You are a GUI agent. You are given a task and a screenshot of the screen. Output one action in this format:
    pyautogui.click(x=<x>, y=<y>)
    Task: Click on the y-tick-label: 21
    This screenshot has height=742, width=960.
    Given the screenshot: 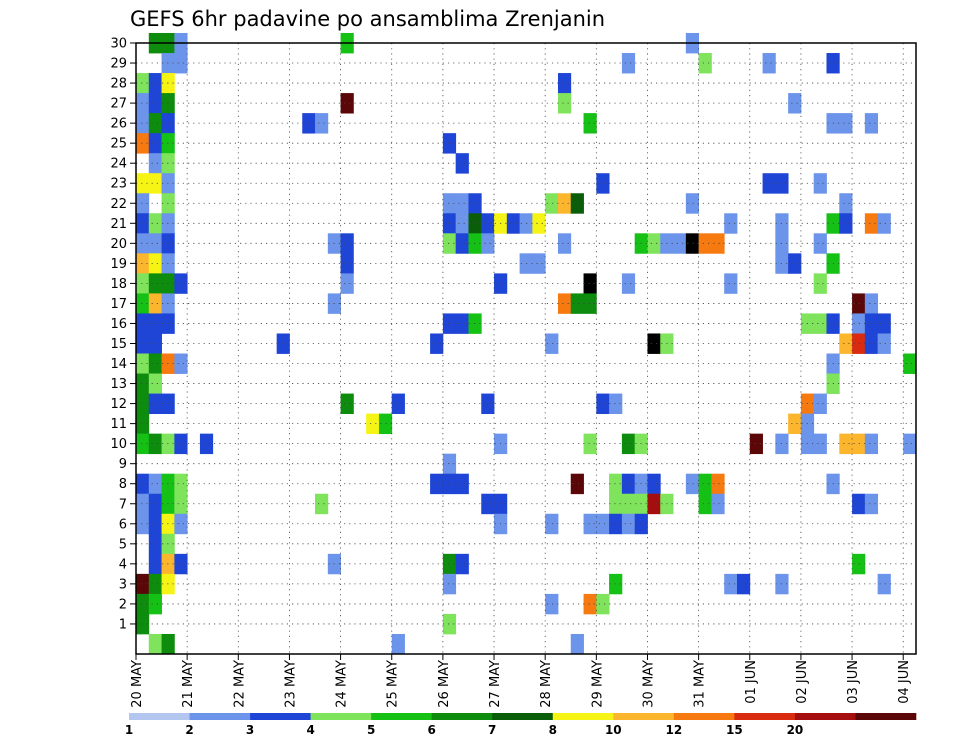 What is the action you would take?
    pyautogui.click(x=118, y=224)
    